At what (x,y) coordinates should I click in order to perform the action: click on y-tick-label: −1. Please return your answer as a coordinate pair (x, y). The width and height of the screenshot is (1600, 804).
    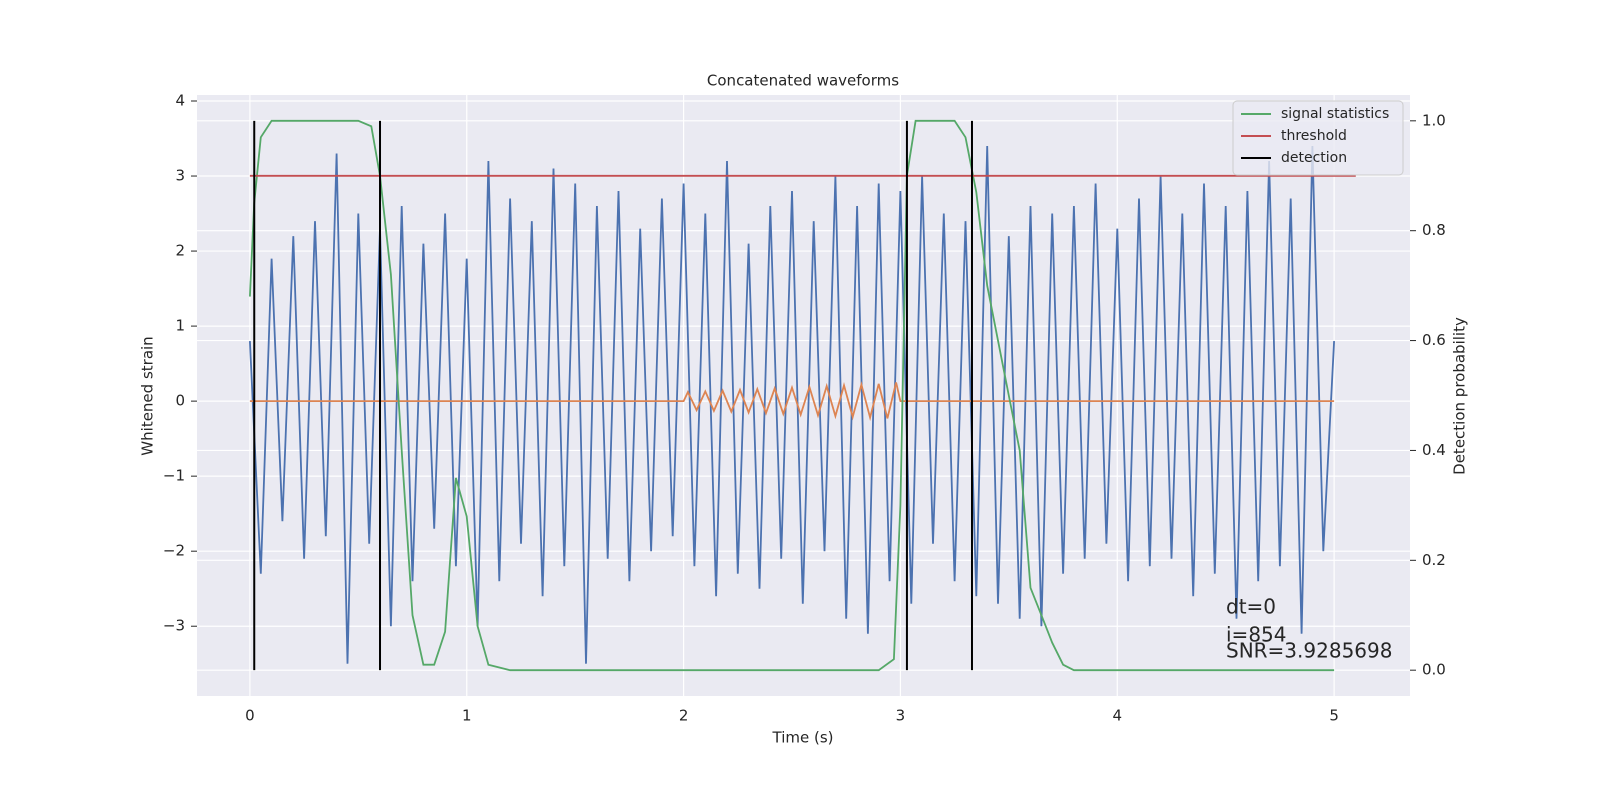
    Looking at the image, I should click on (174, 476).